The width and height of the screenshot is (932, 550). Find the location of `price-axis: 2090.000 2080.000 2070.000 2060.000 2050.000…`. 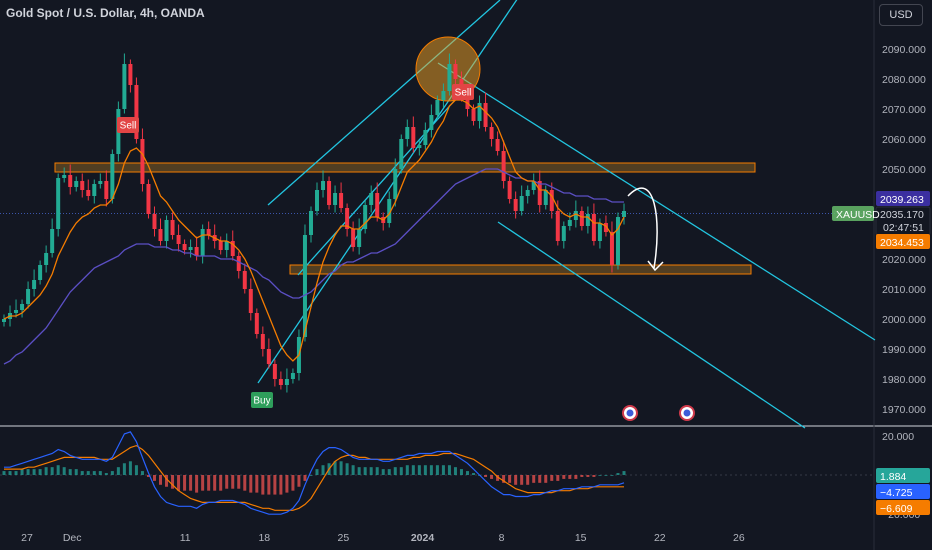

price-axis: 2090.000 2080.000 2070.000 2060.000 2050.000… is located at coordinates (904, 282).